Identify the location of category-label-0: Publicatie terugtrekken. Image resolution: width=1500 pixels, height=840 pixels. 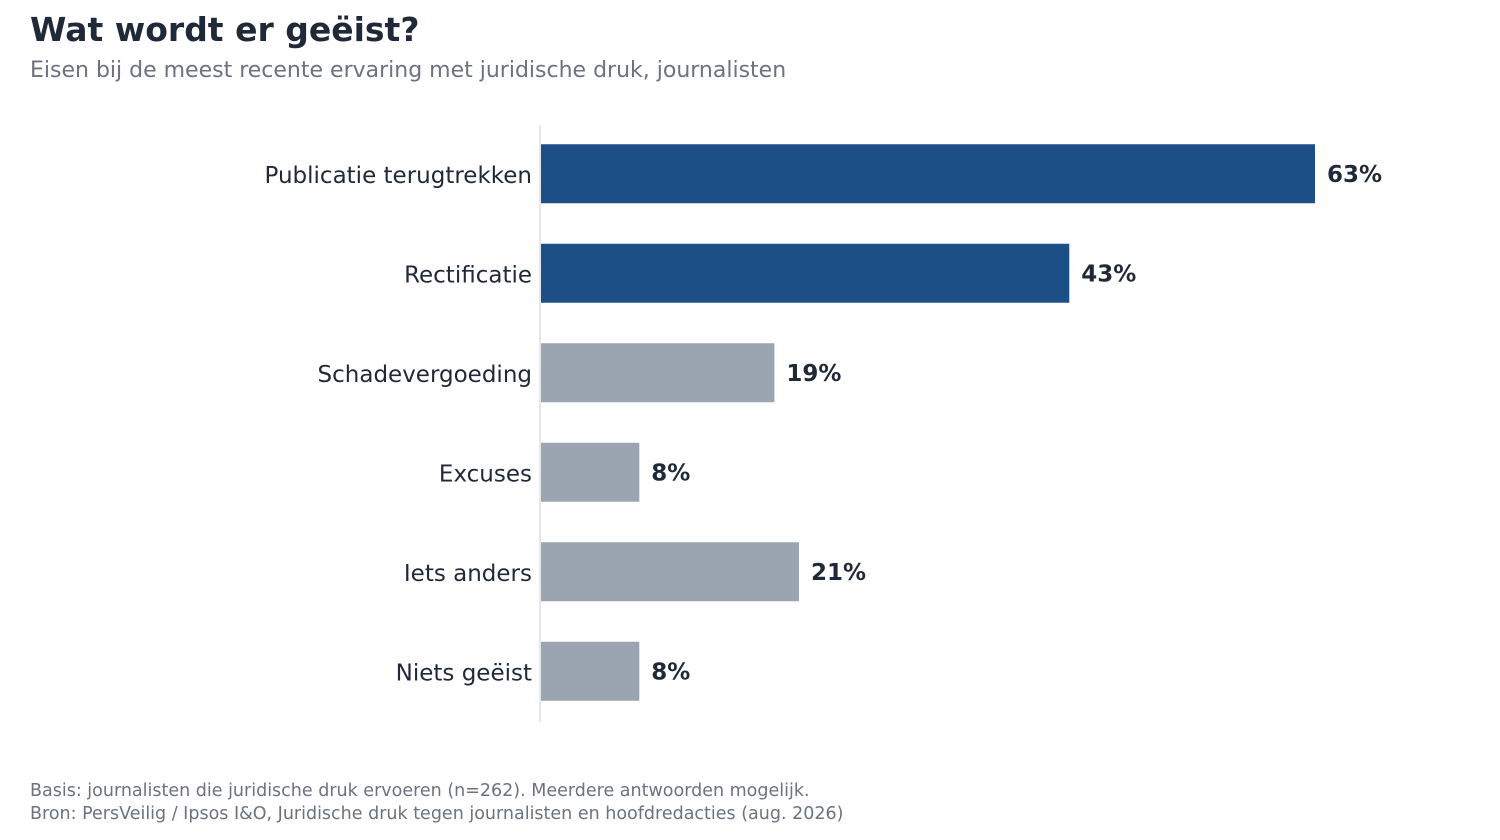
(399, 176).